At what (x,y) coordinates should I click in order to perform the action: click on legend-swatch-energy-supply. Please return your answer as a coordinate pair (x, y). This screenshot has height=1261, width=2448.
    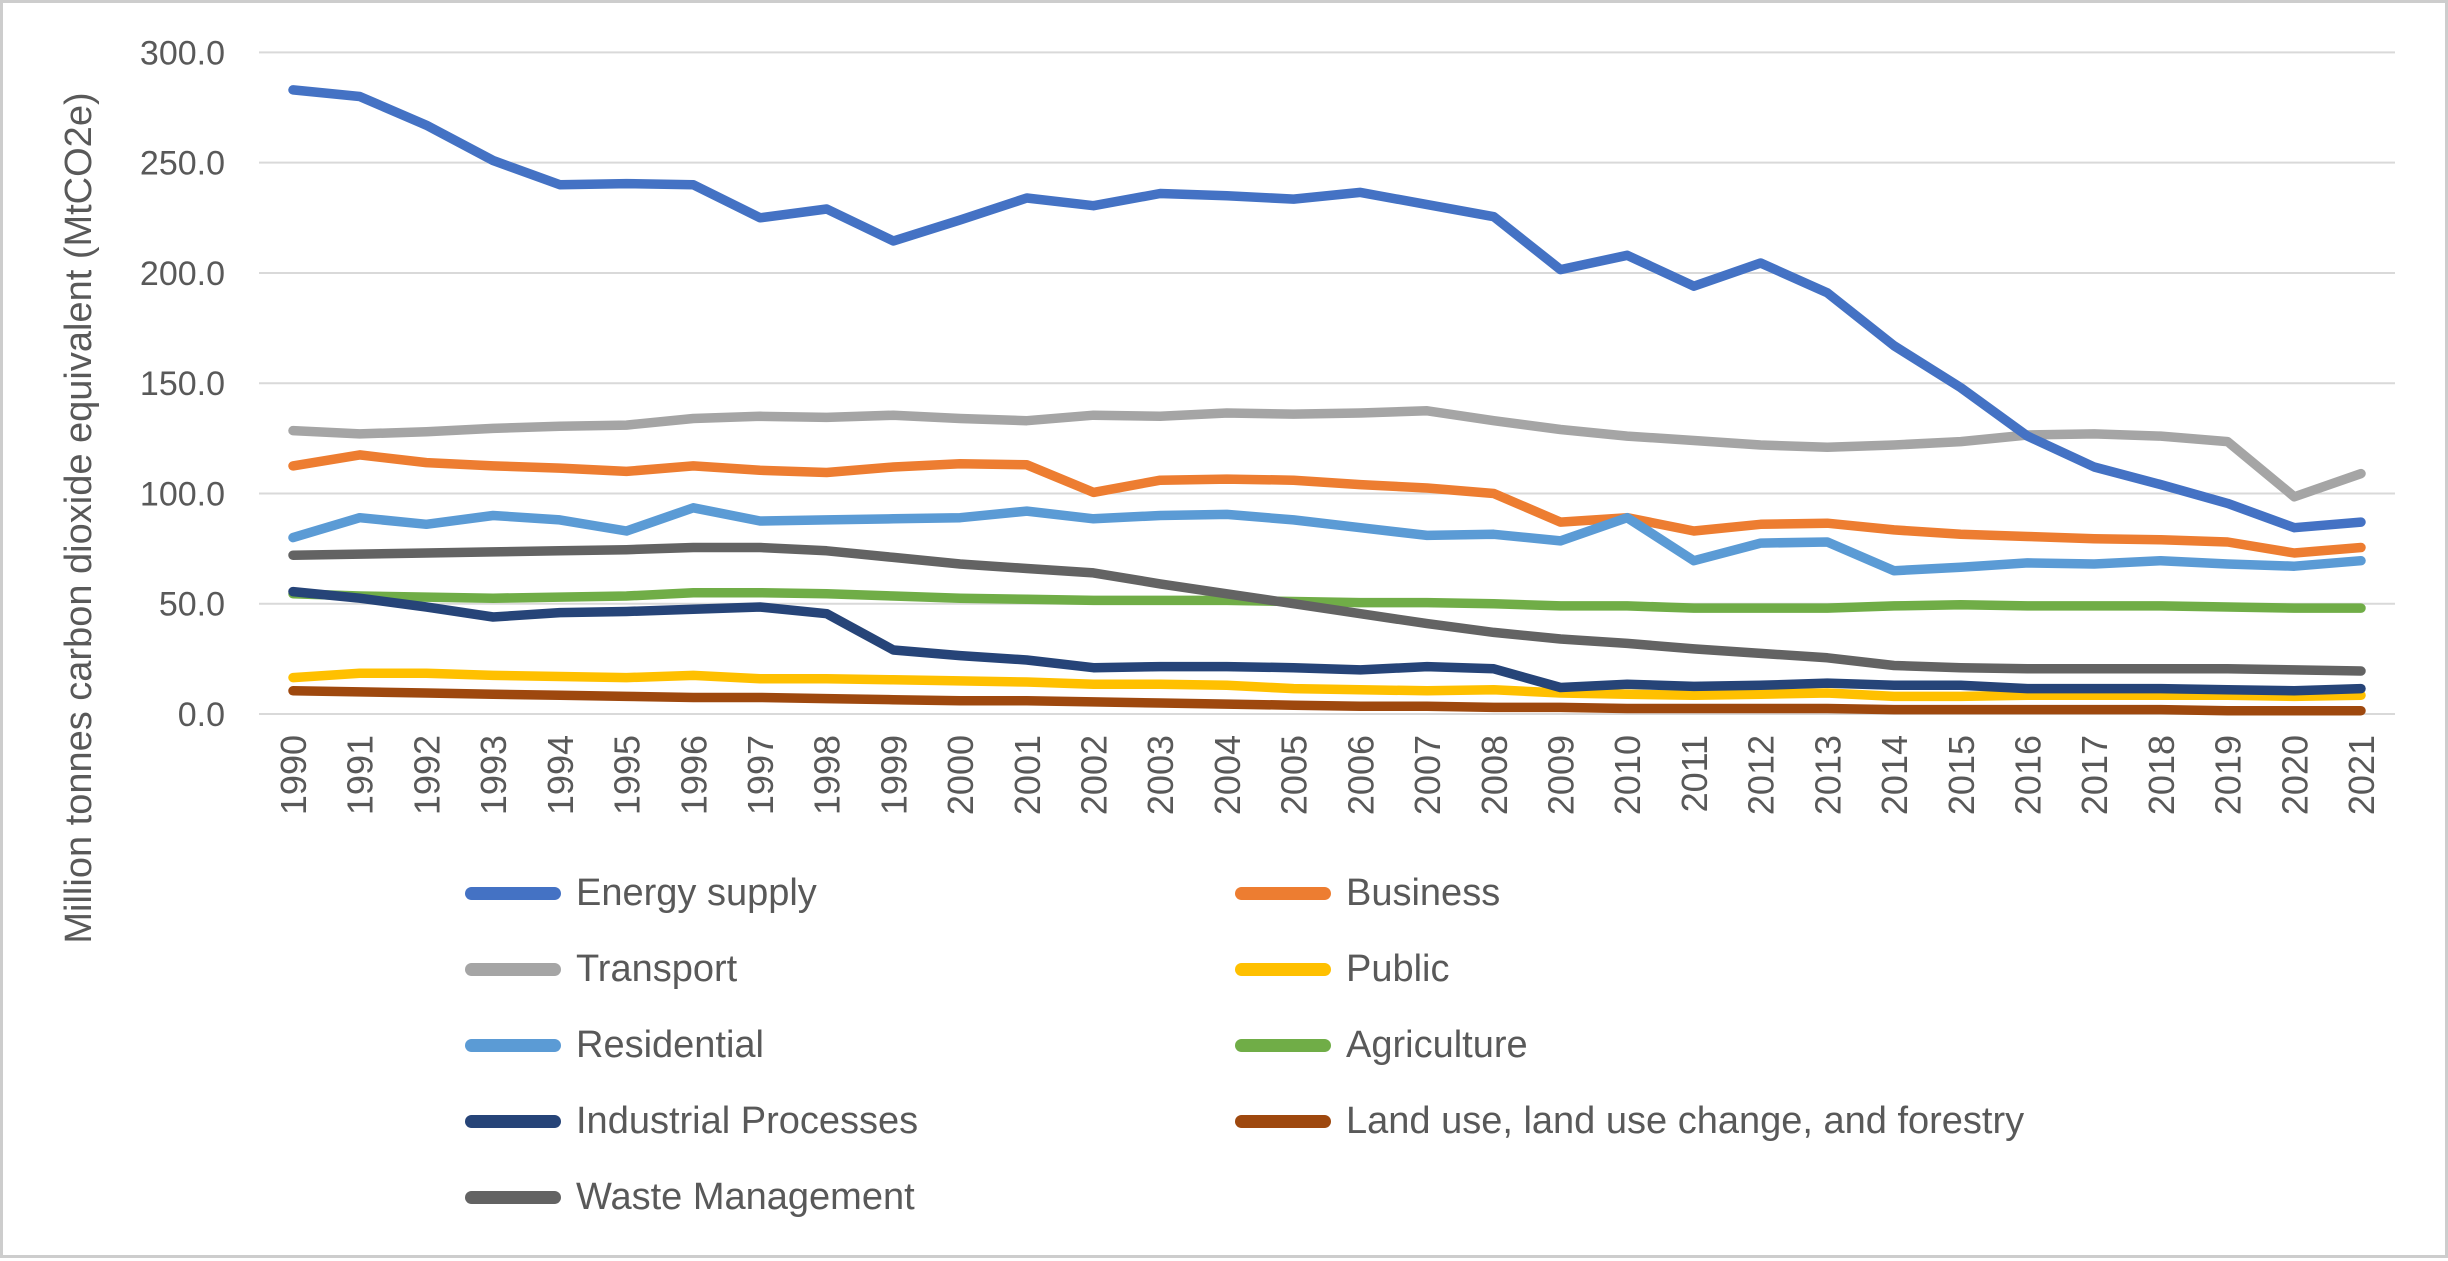
    Looking at the image, I should click on (513, 893).